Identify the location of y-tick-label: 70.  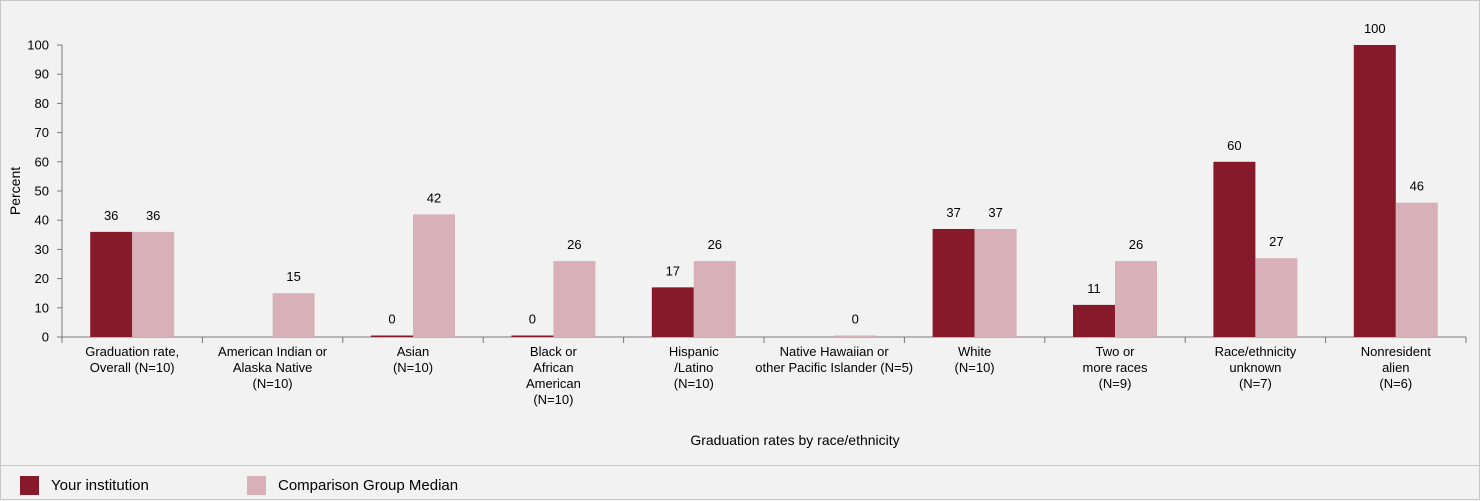
(42, 132).